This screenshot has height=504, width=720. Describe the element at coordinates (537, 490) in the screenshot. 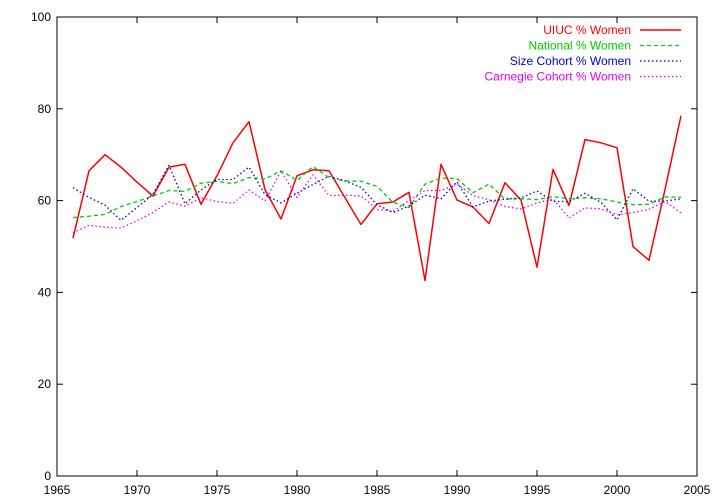

I see `x-tick-label: 1995` at that location.